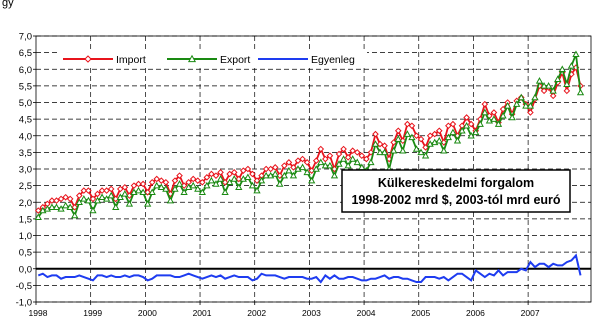  What do you see at coordinates (25, 103) in the screenshot?
I see `y-tick-label: 5,0` at bounding box center [25, 103].